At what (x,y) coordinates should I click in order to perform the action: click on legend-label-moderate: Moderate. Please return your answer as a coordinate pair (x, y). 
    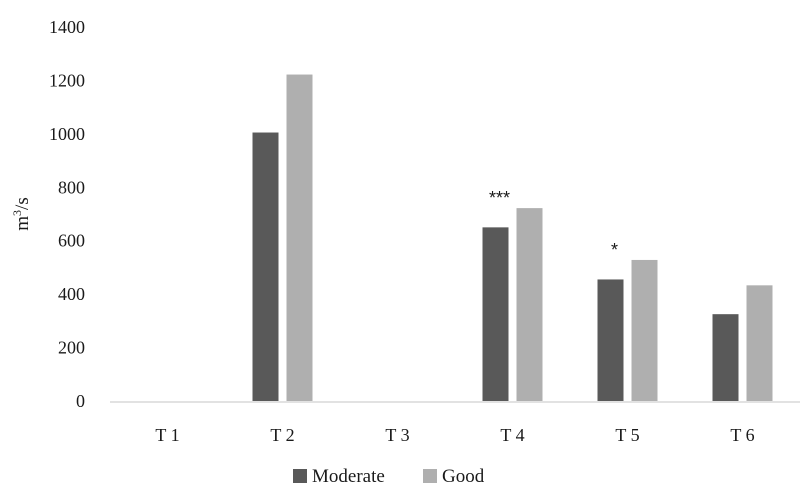
    Looking at the image, I should click on (348, 476).